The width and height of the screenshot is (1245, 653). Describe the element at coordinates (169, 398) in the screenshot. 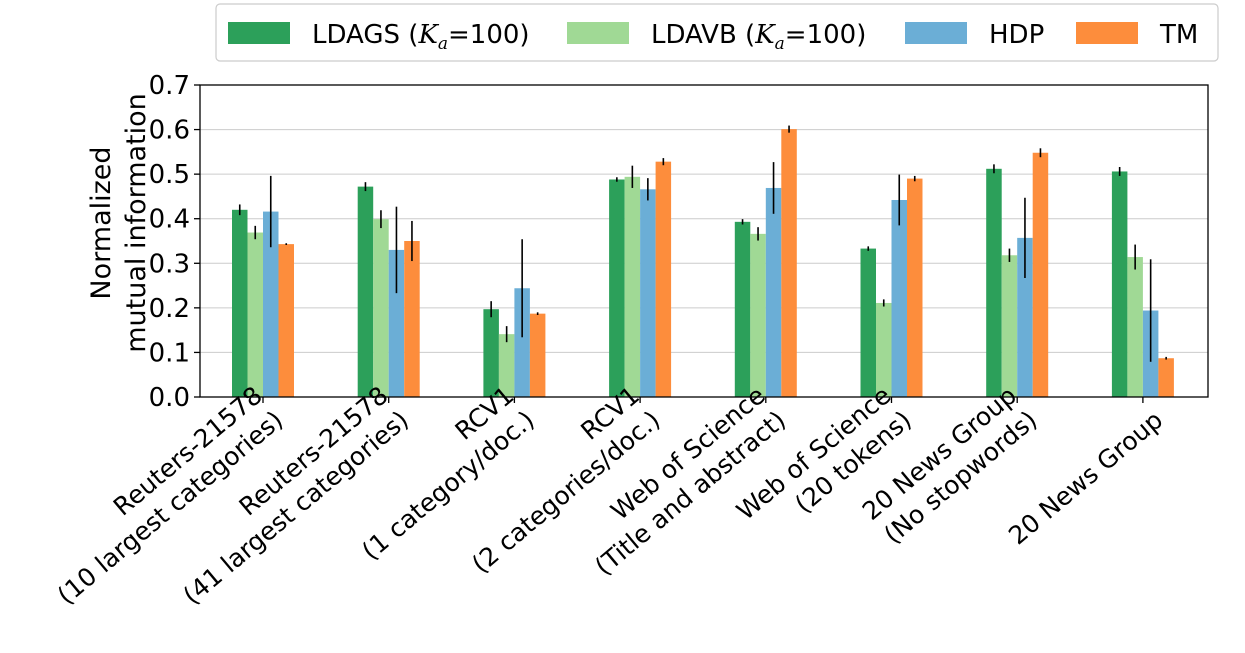

I see `y-tick-label: 0.0` at that location.